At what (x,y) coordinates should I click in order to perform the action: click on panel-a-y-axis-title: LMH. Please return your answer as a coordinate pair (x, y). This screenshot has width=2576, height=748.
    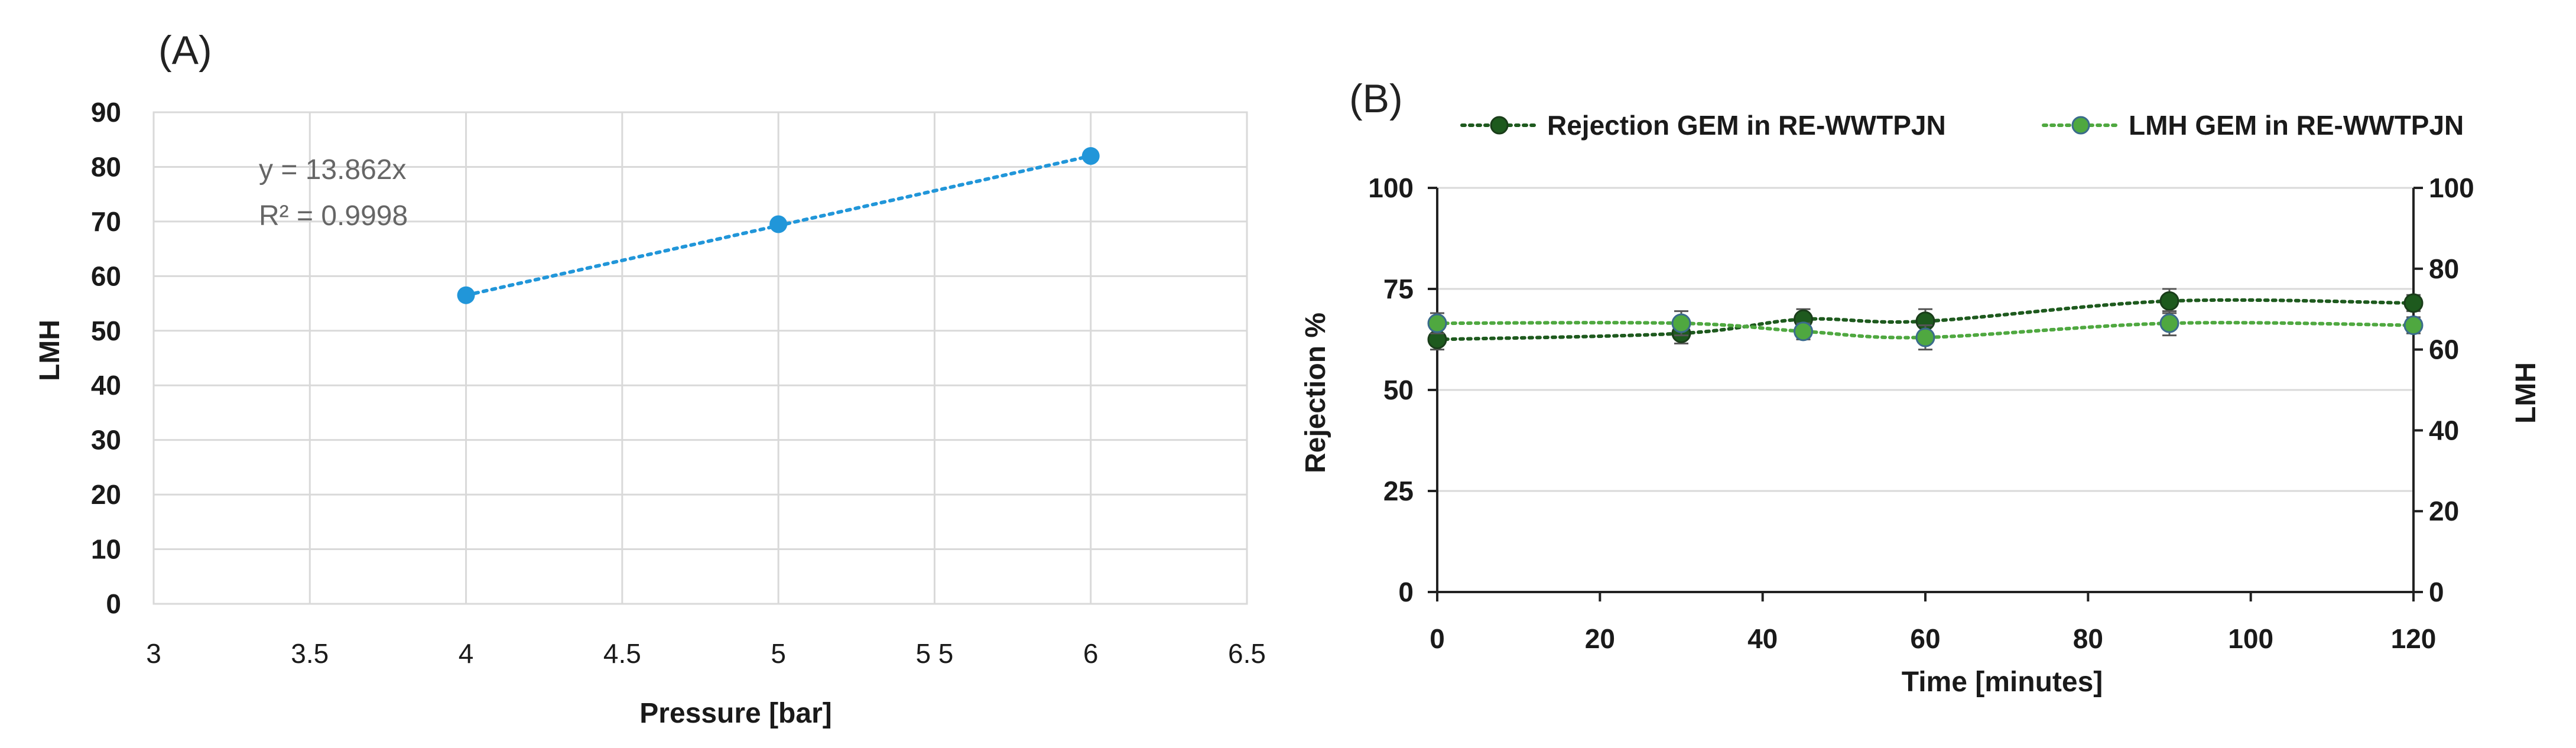
    Looking at the image, I should click on (50, 350).